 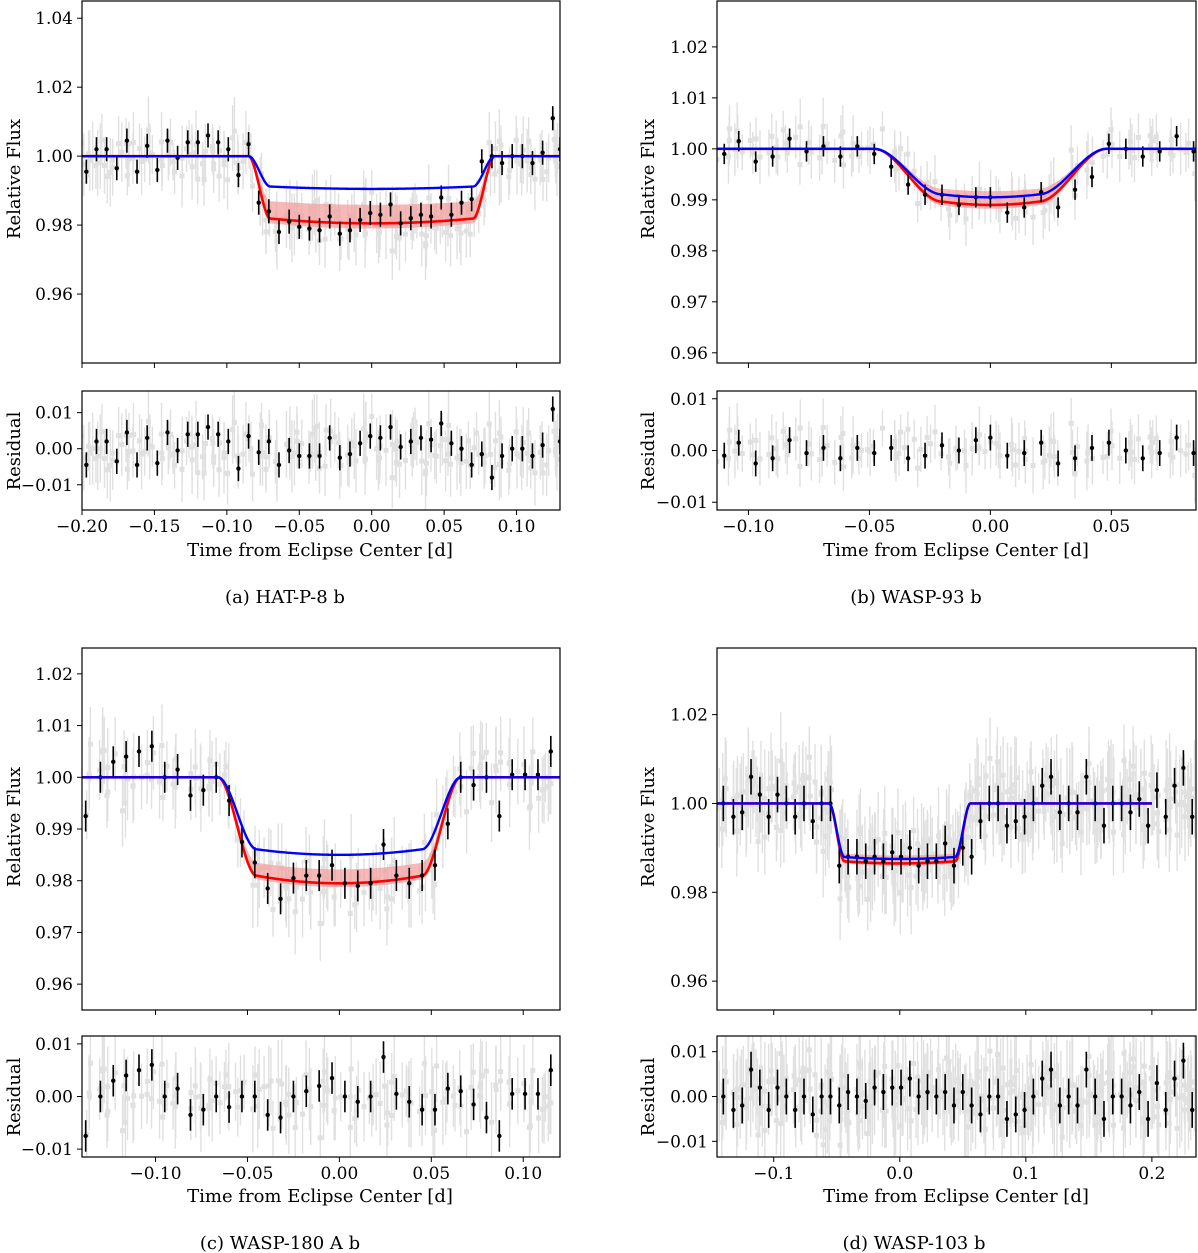 What do you see at coordinates (318, 822) in the screenshot?
I see `panel-c-binned-points` at bounding box center [318, 822].